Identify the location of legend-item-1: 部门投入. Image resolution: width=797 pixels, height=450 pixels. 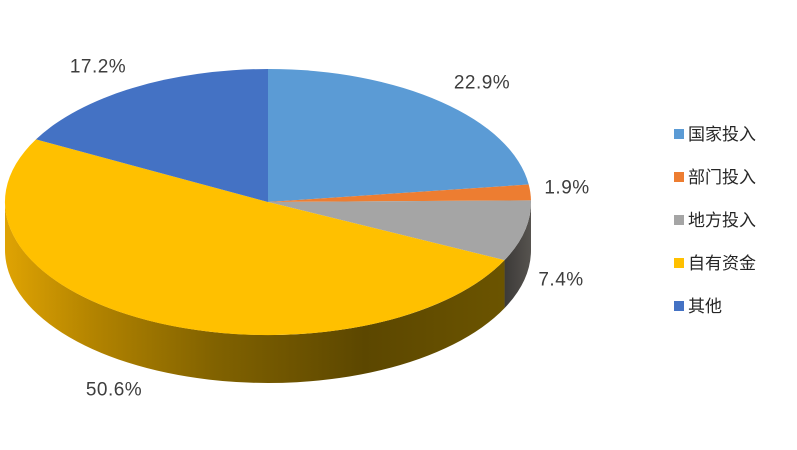
(715, 177).